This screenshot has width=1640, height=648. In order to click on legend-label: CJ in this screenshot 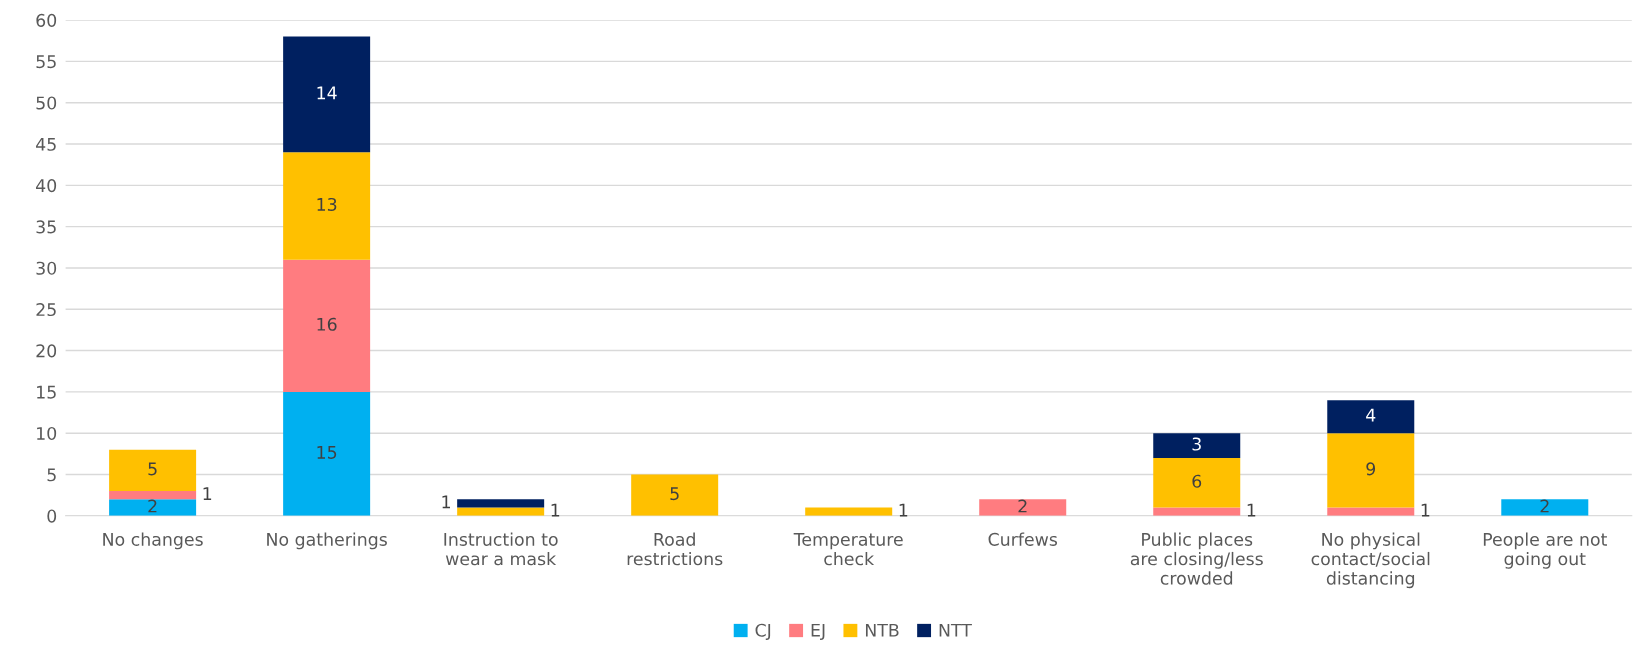, I will do `click(763, 632)`.